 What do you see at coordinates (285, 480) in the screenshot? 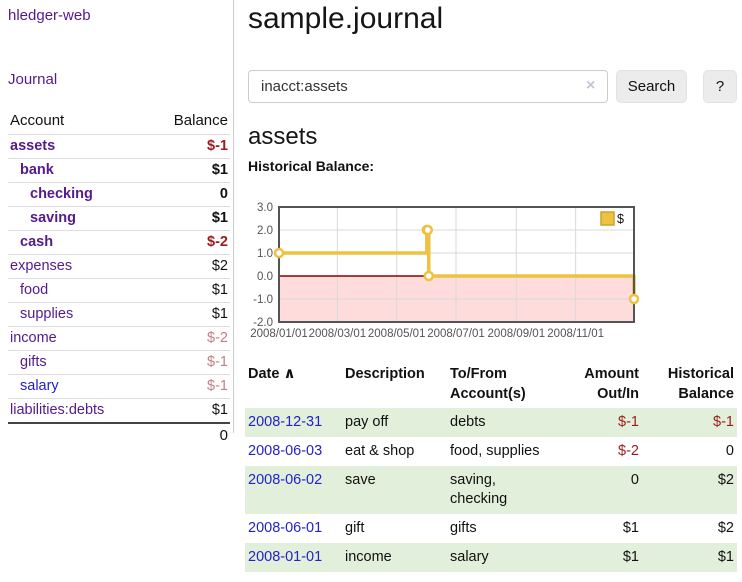
I see `transaction-date-link: 2008-06-02` at bounding box center [285, 480].